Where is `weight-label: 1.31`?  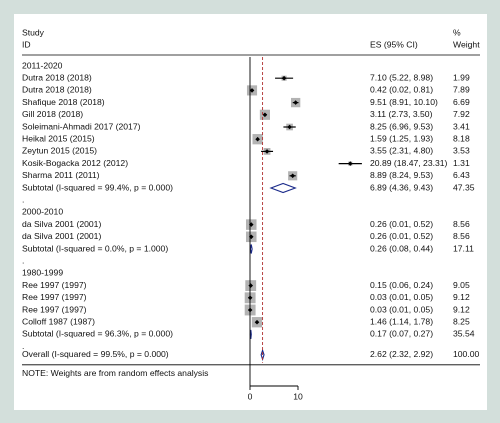
weight-label: 1.31 is located at coordinates (461, 163).